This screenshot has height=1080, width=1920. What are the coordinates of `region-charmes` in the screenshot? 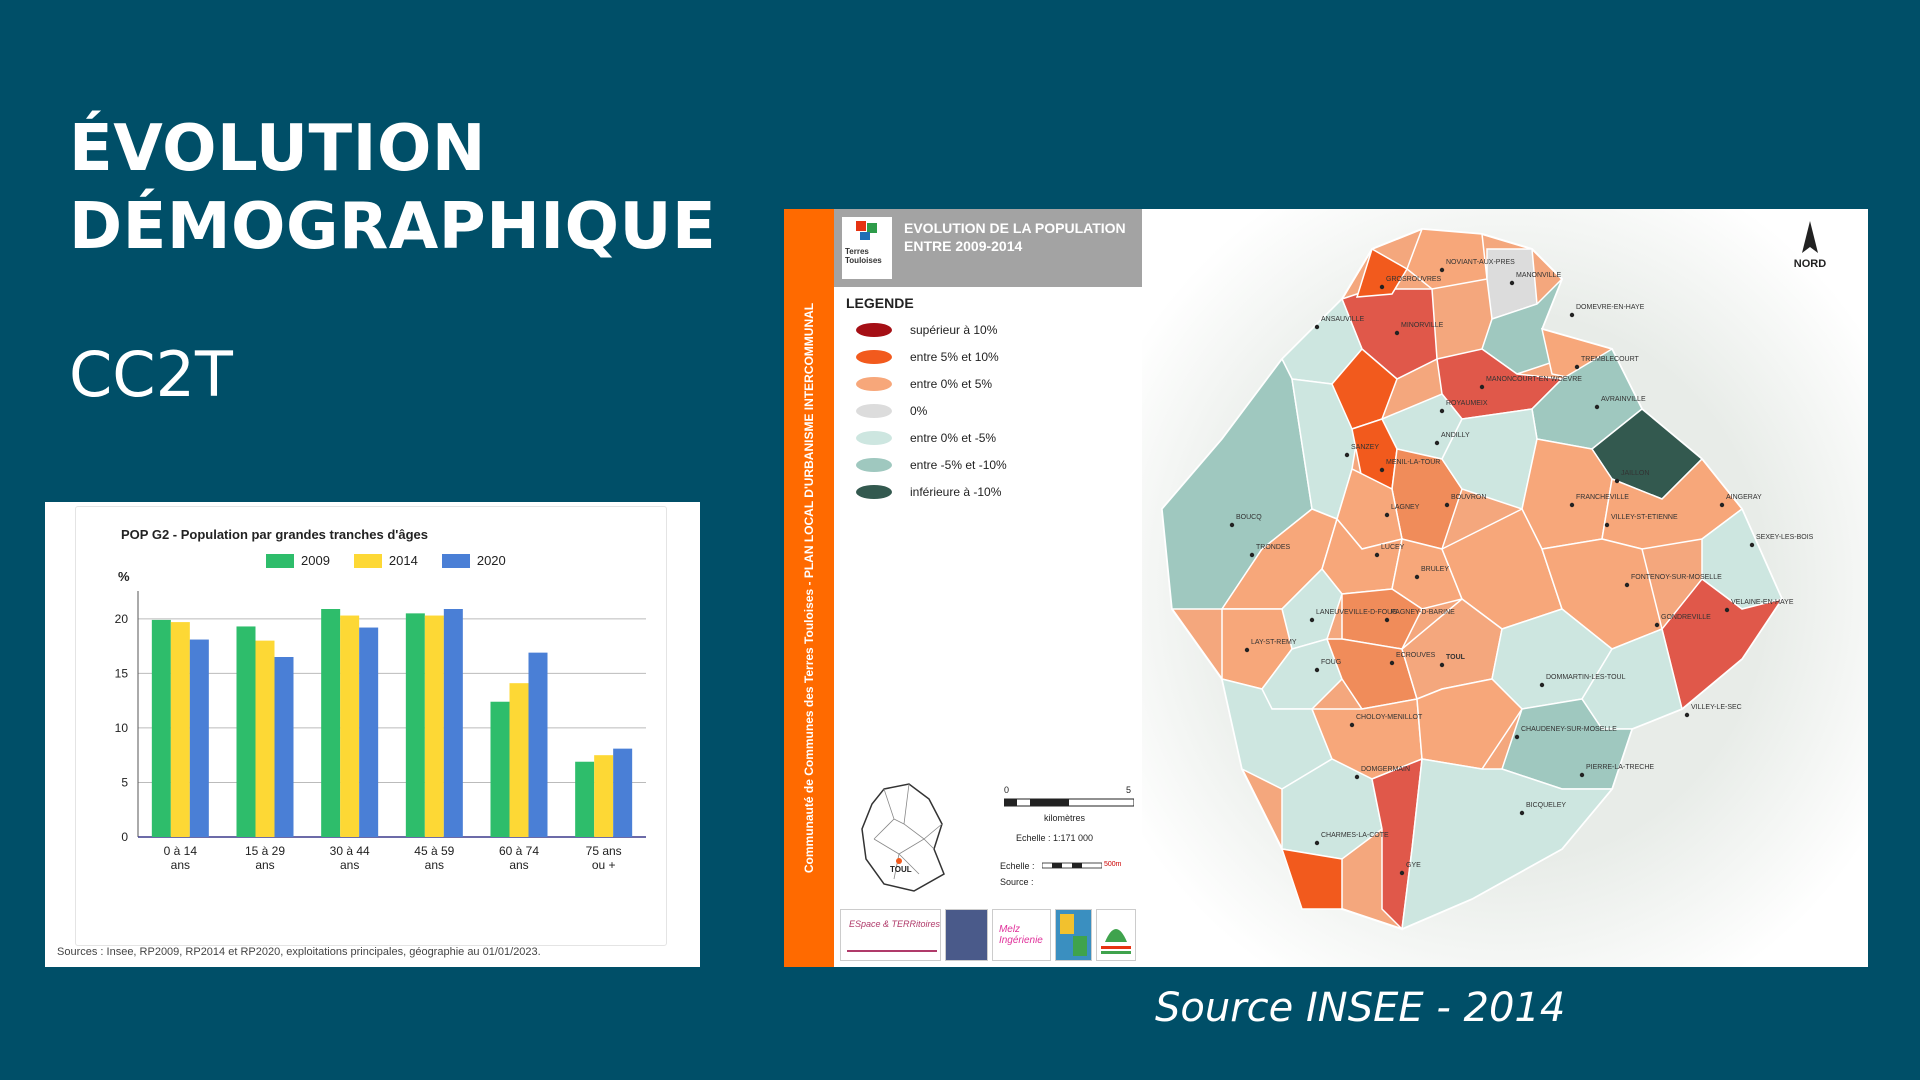 It's located at (1311, 879).